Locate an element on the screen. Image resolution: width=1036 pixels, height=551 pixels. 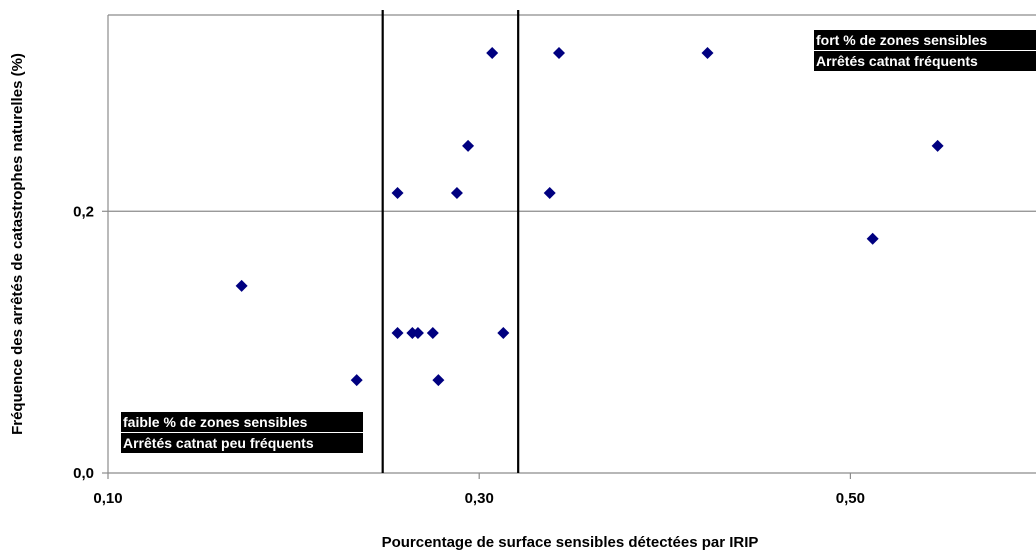
y-tick-labels: 0,0 0,2 is located at coordinates (83, 342).